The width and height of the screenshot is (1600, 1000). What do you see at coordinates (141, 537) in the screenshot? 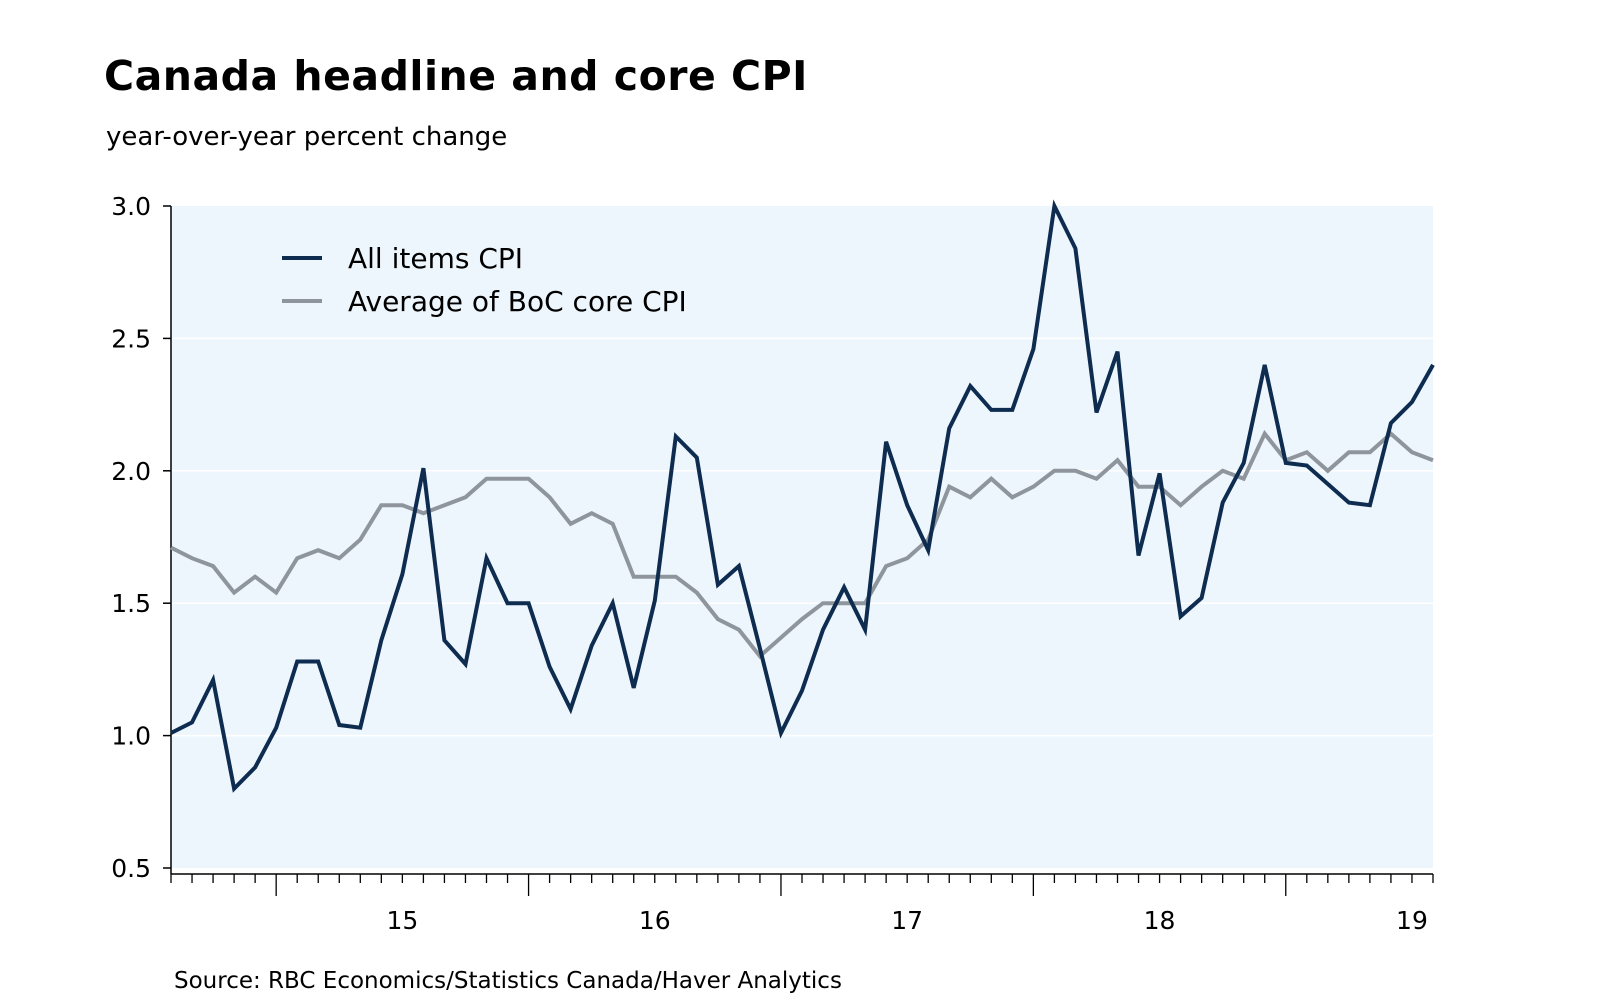
I see `y-ticks: 0.5 1.0 1.5 2.0 2.5 3.0` at bounding box center [141, 537].